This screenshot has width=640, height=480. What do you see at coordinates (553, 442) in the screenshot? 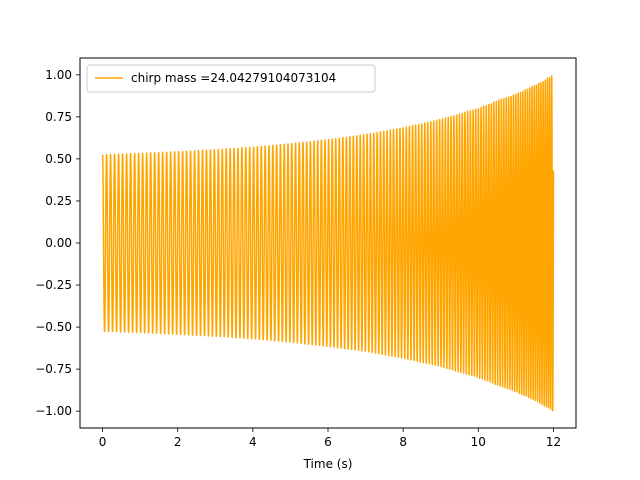
I see `x-tick-label: 12` at bounding box center [553, 442].